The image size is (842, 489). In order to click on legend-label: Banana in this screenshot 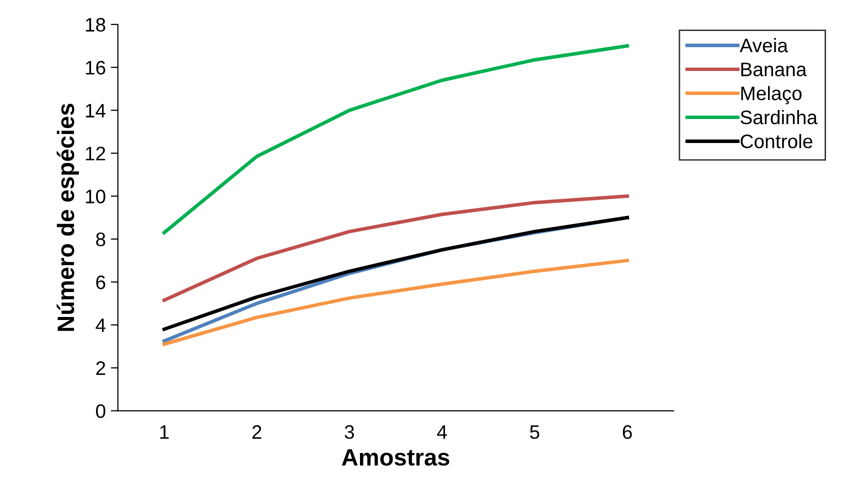, I will do `click(774, 69)`.